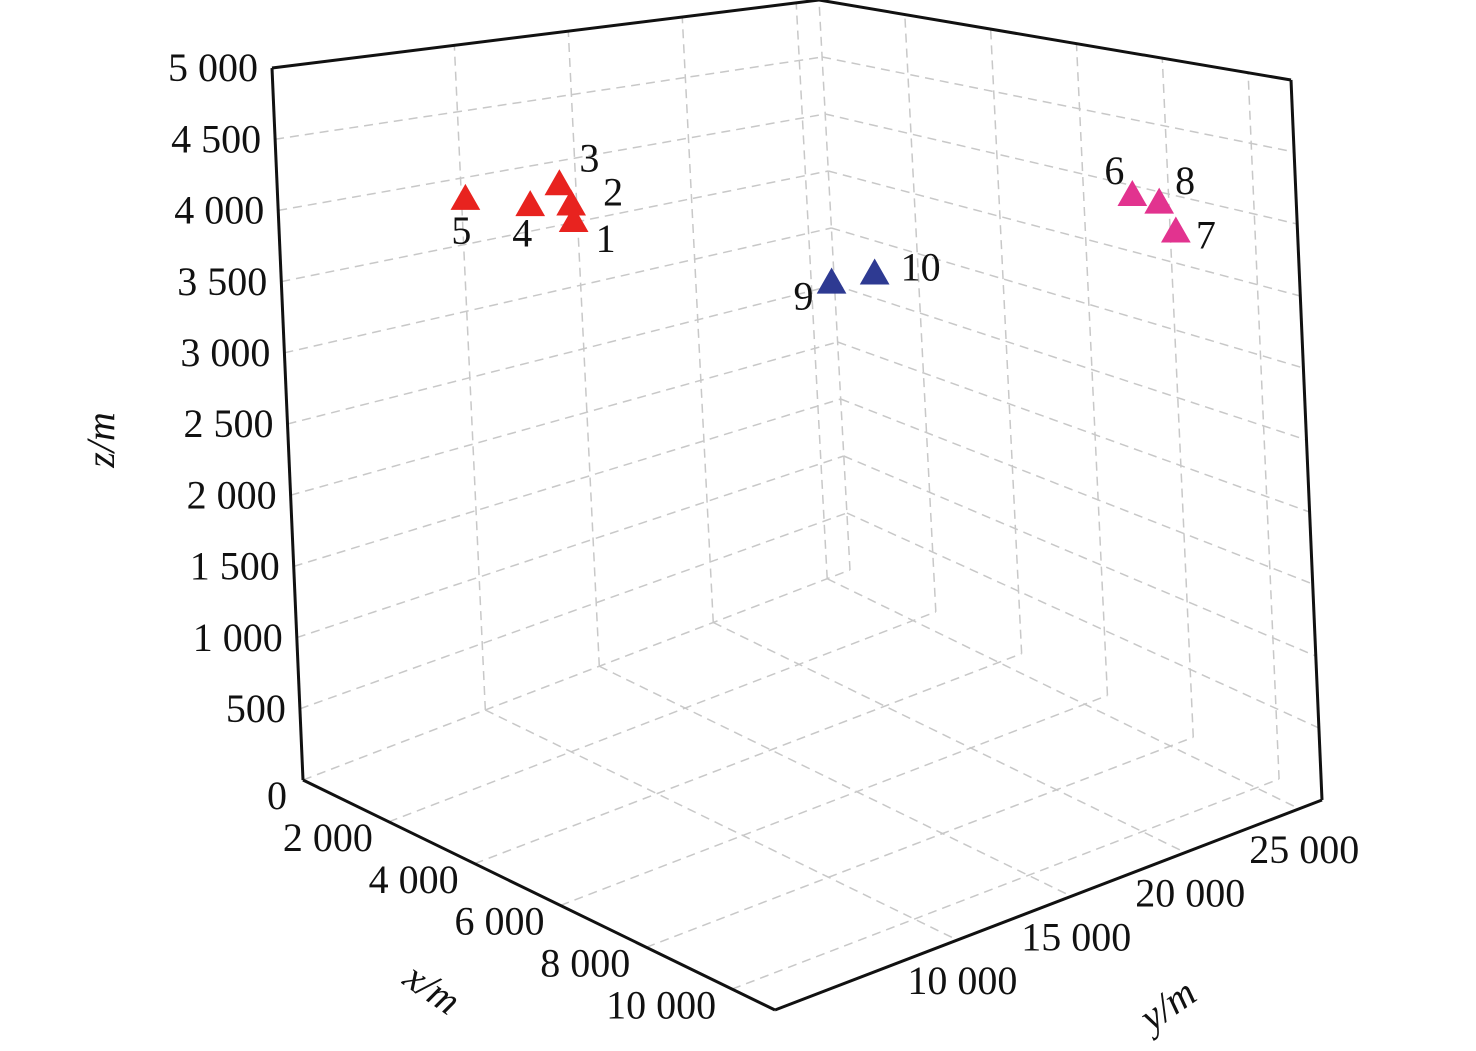 The width and height of the screenshot is (1476, 1051). I want to click on point-label: 5, so click(461, 230).